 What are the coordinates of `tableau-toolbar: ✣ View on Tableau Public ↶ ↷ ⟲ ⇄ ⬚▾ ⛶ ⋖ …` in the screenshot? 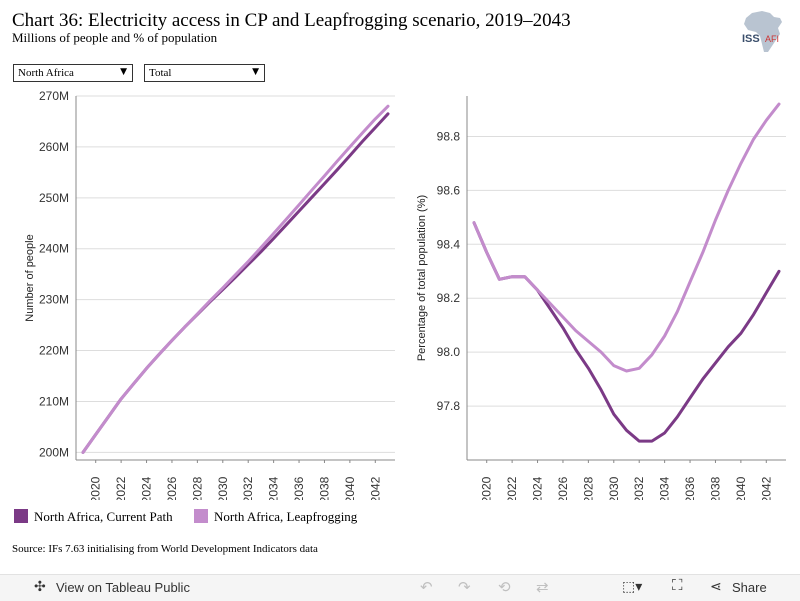 It's located at (400, 587).